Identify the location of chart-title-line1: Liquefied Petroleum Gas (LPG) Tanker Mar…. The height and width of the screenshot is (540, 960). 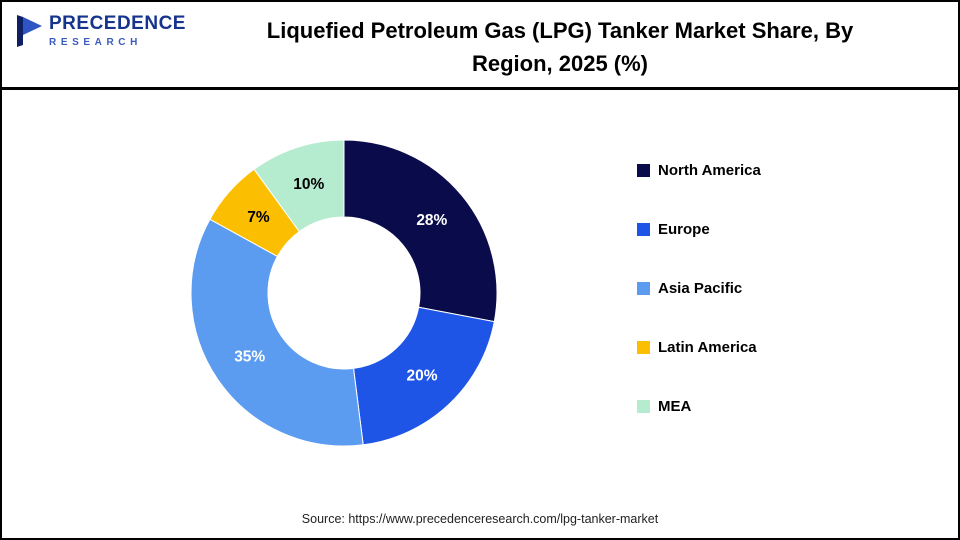
(560, 30).